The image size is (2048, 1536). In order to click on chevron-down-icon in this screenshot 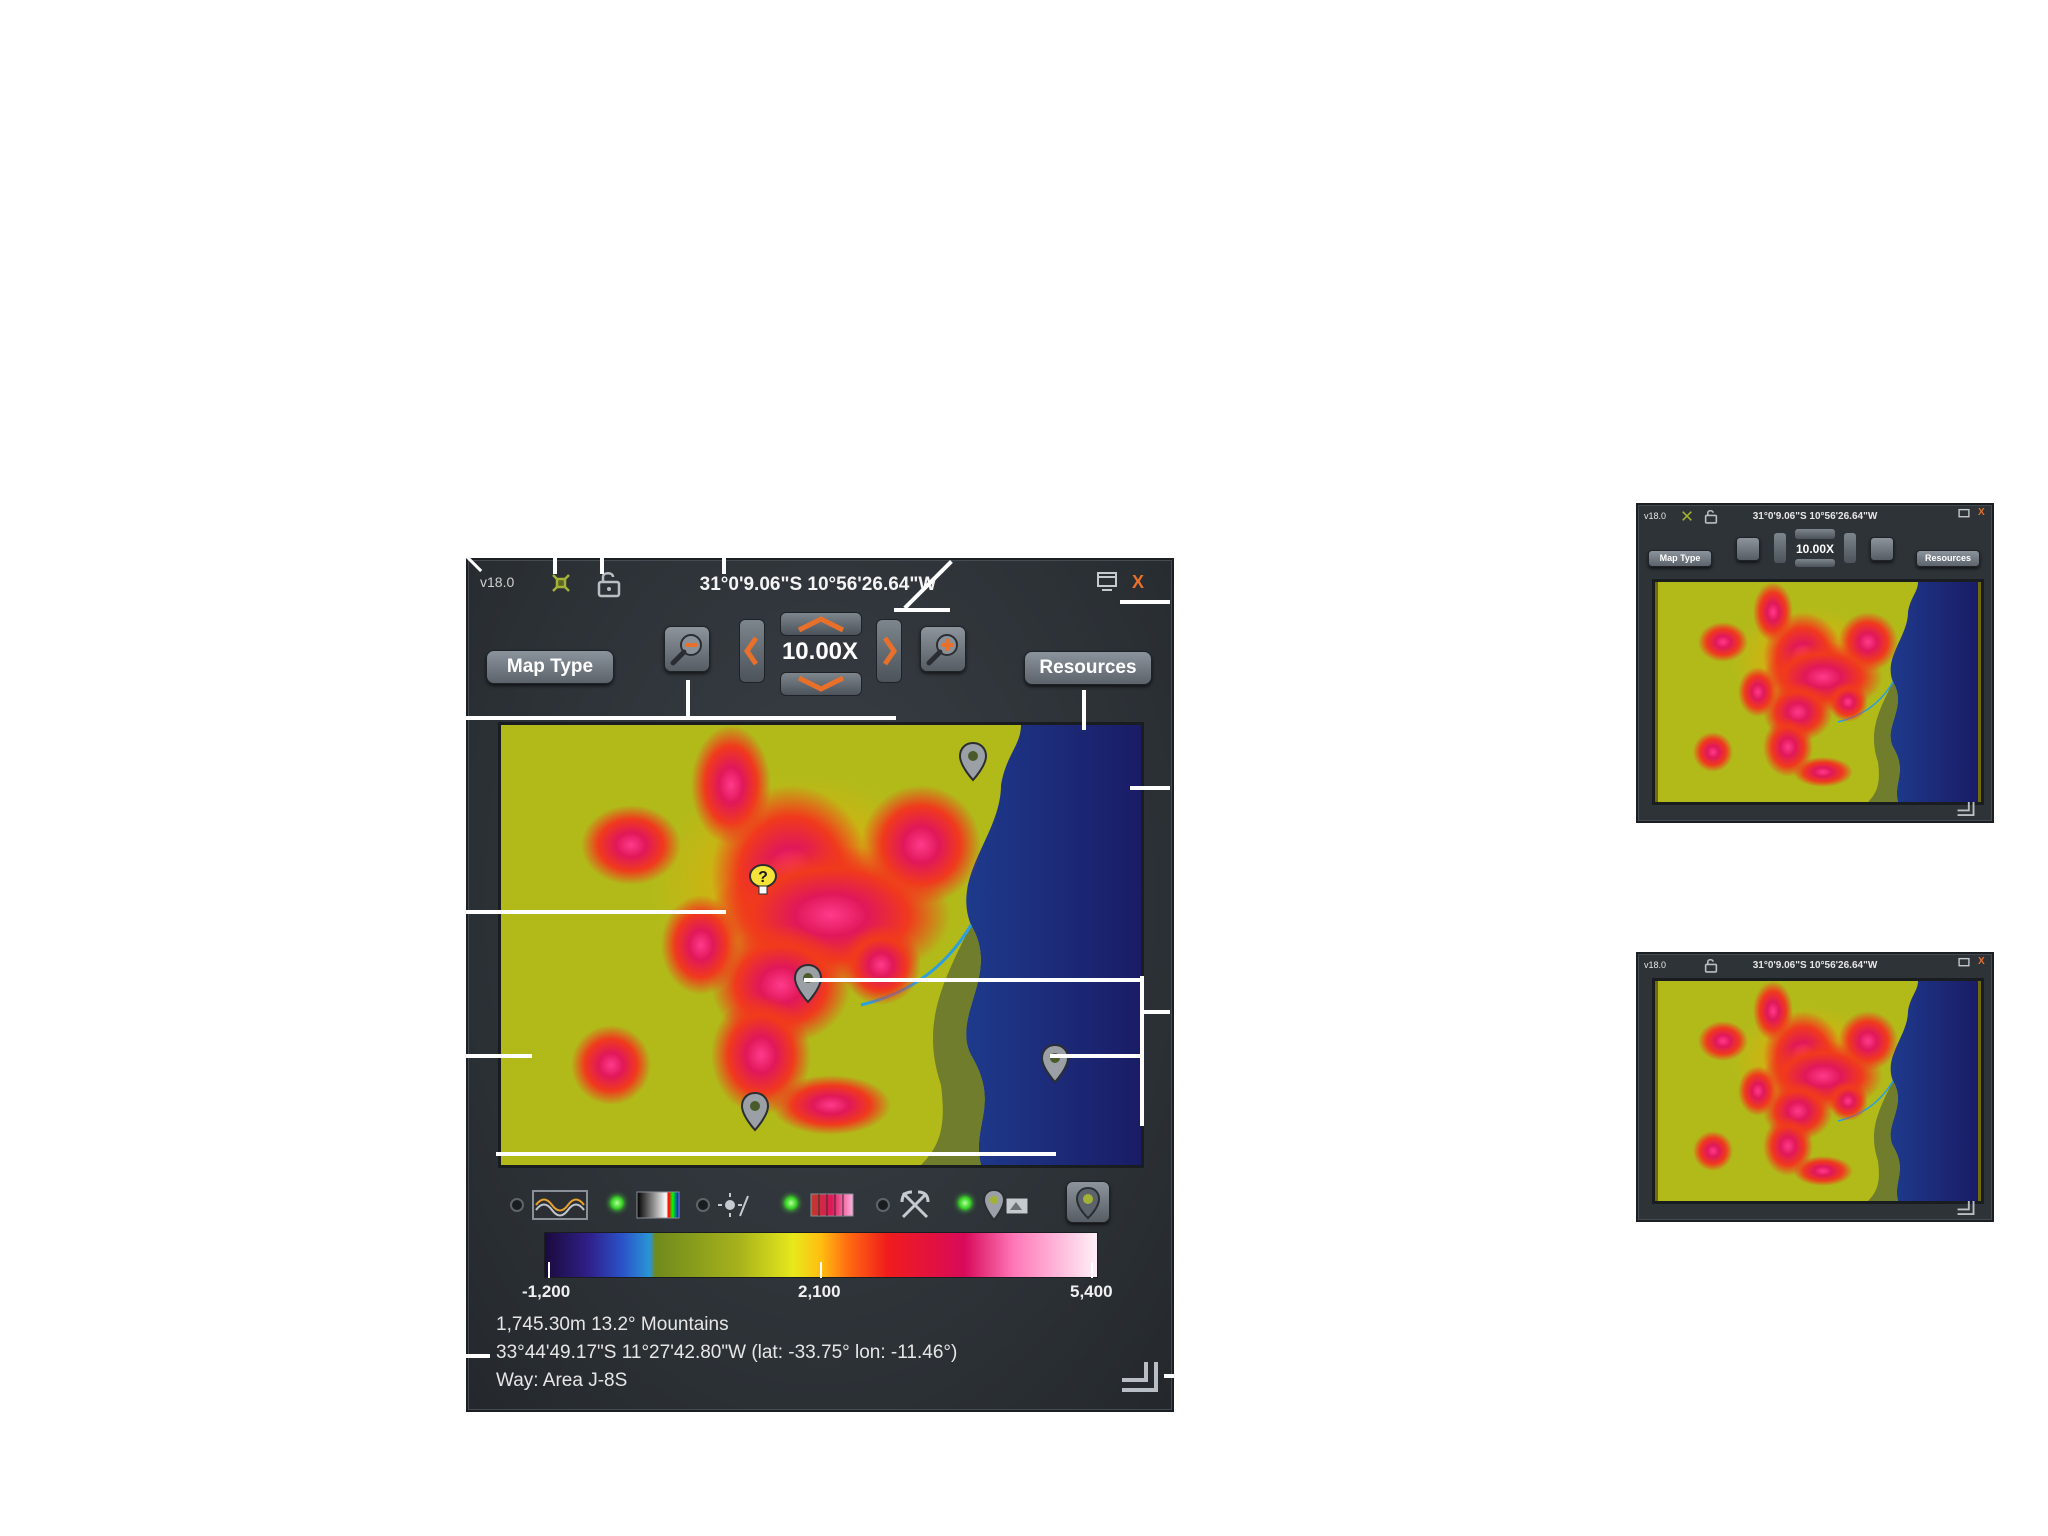, I will do `click(821, 683)`.